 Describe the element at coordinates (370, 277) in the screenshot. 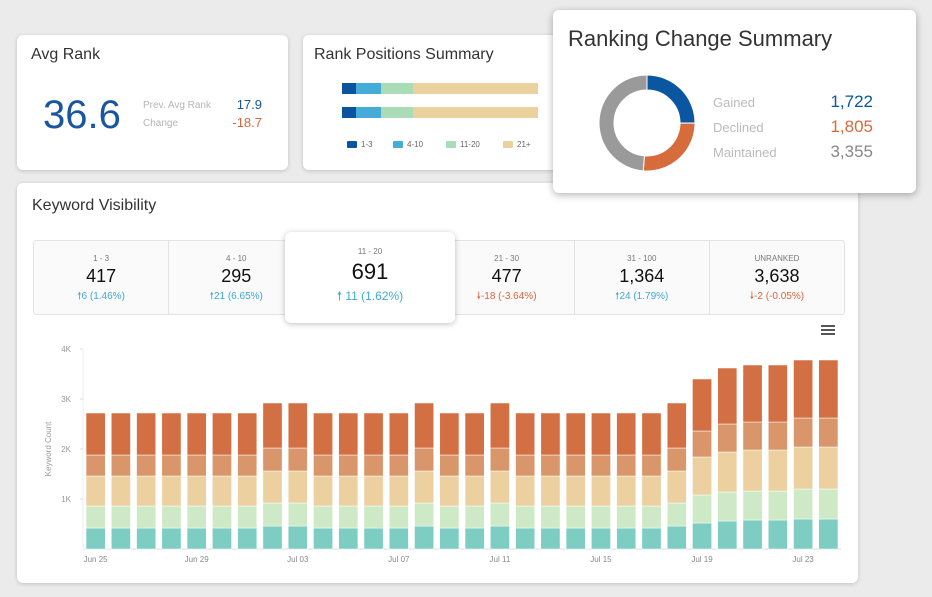

I see `rank-tile-11-20-highlighted: 11 - 20 691 🠕 11 (1.62%)` at that location.